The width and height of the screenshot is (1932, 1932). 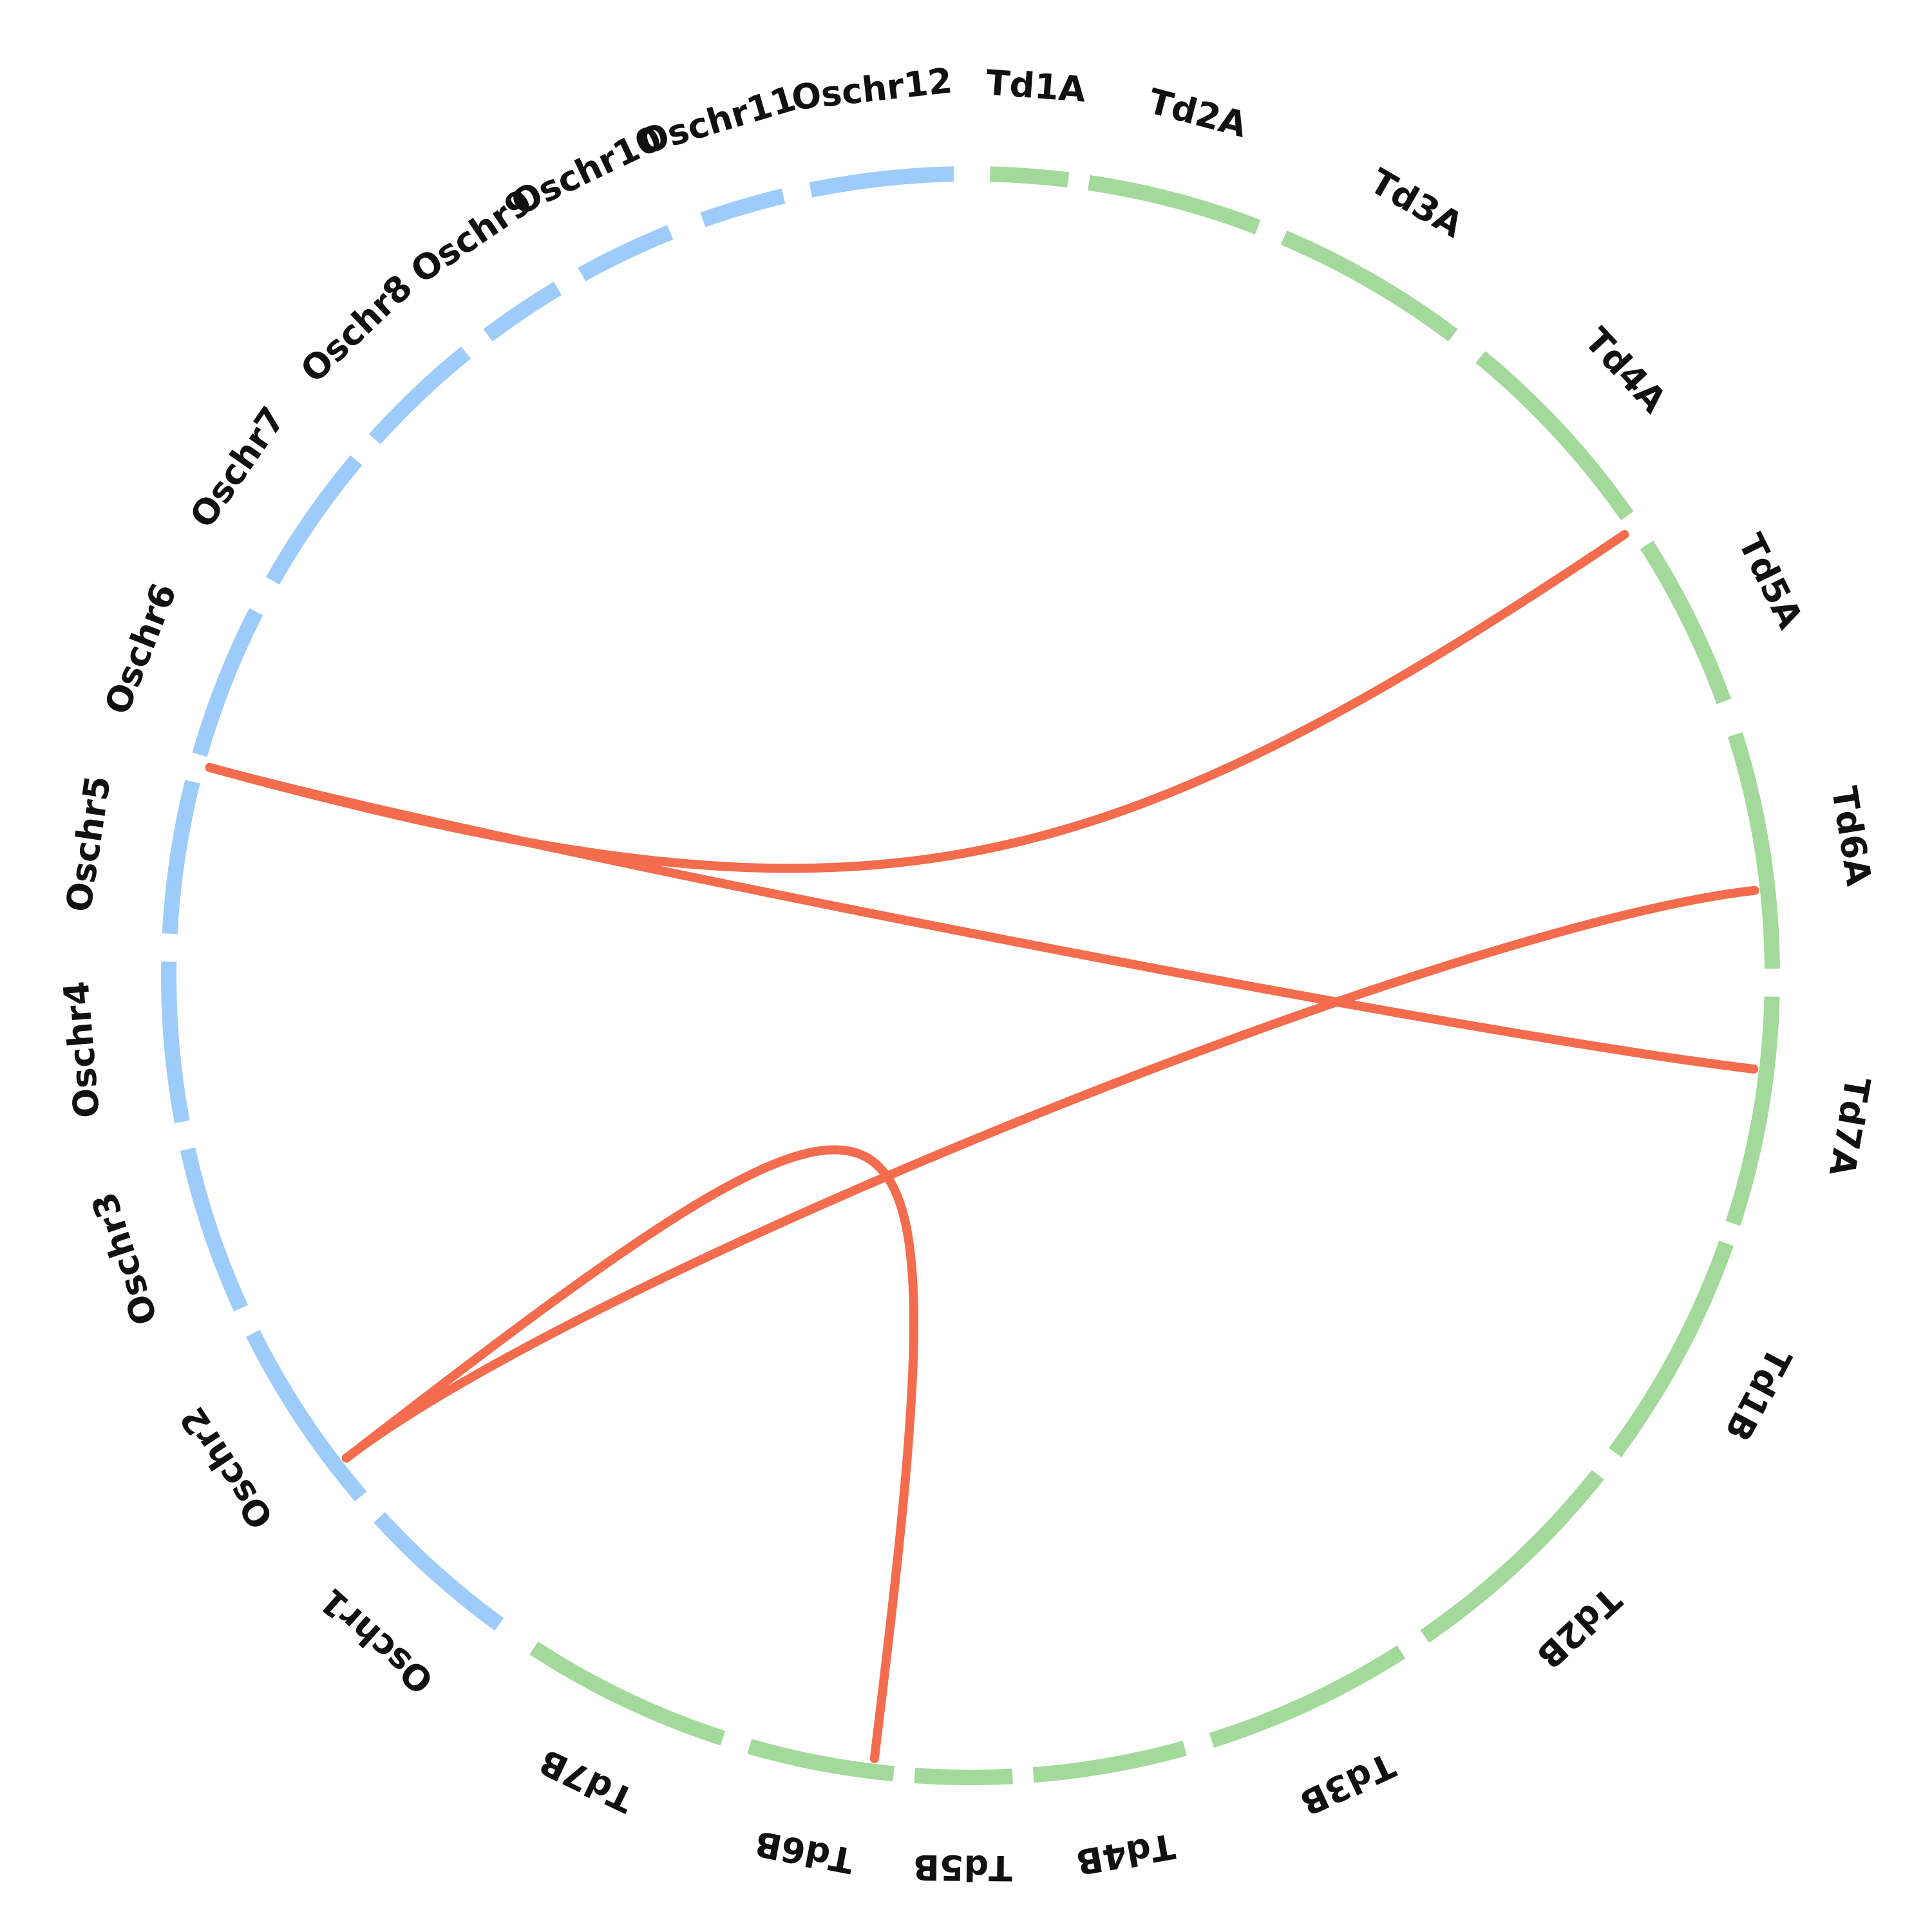 What do you see at coordinates (419, 395) in the screenshot?
I see `chromosome-arc-oschr8` at bounding box center [419, 395].